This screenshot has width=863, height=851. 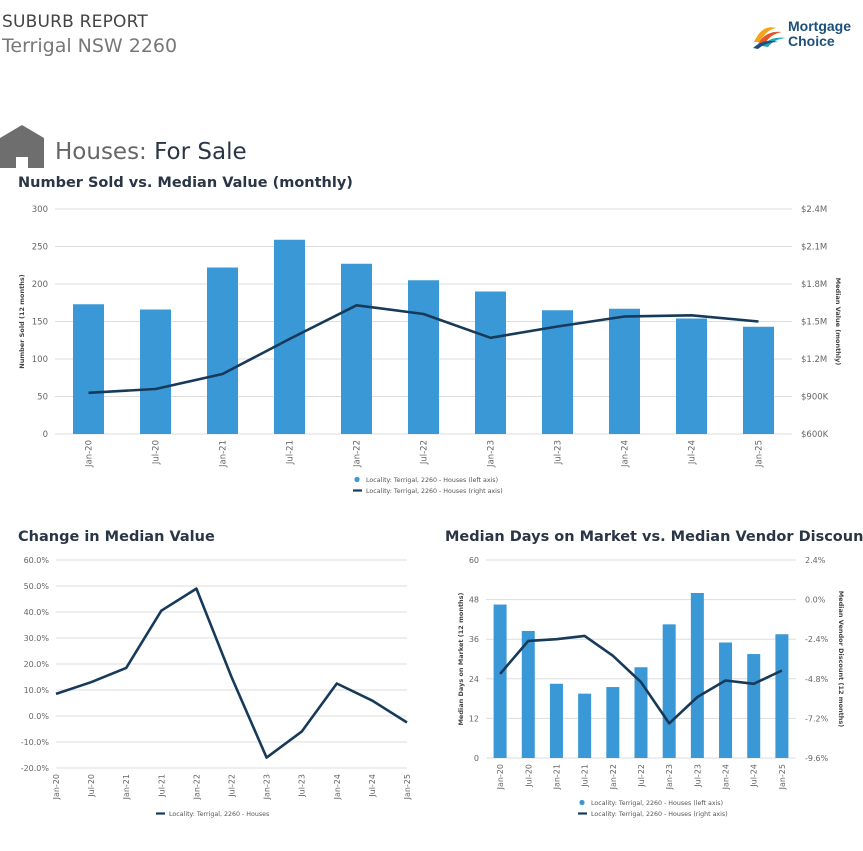 I want to click on chart1-x-tick-label: Jan-22, so click(x=358, y=454).